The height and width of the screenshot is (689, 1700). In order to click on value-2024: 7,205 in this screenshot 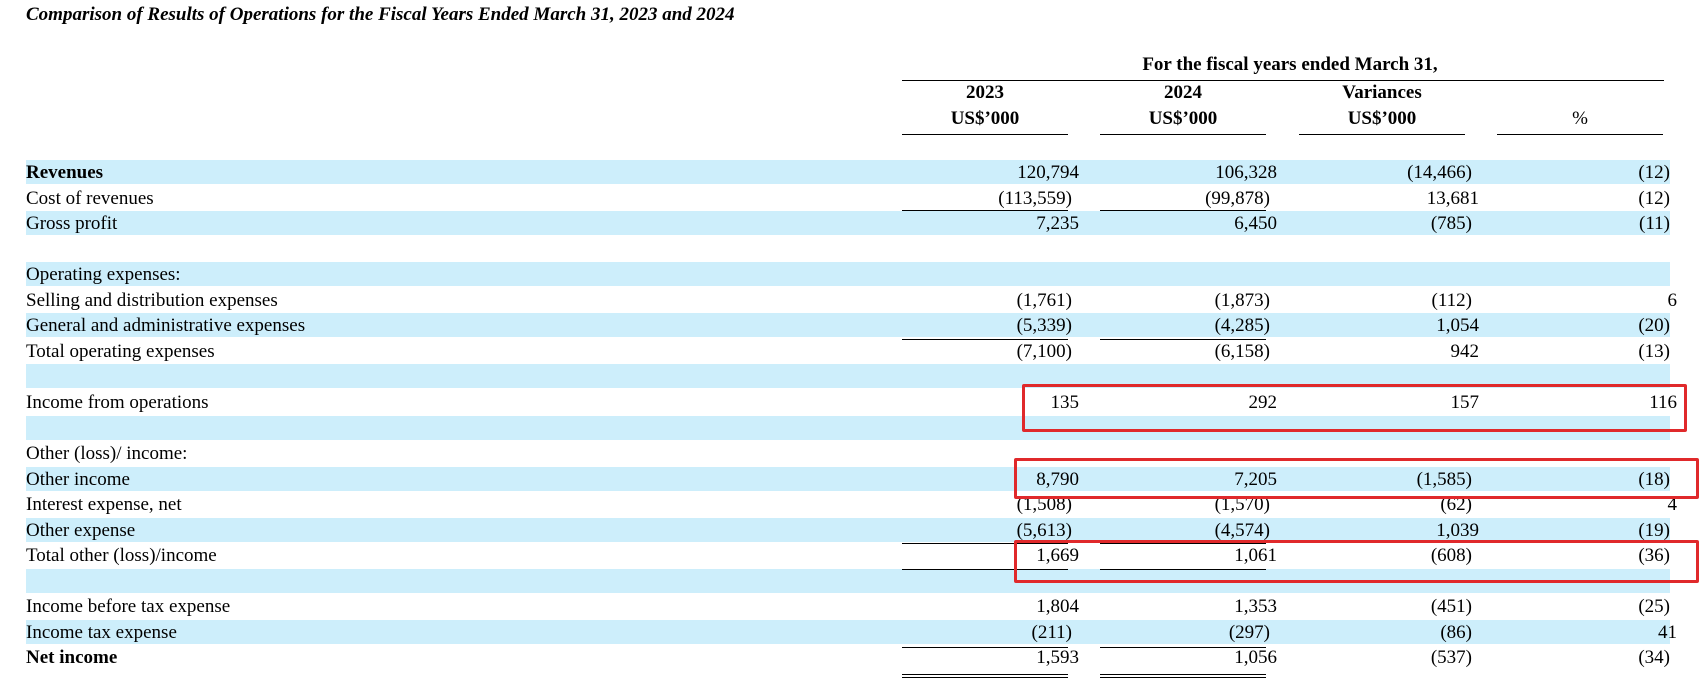, I will do `click(1255, 479)`.